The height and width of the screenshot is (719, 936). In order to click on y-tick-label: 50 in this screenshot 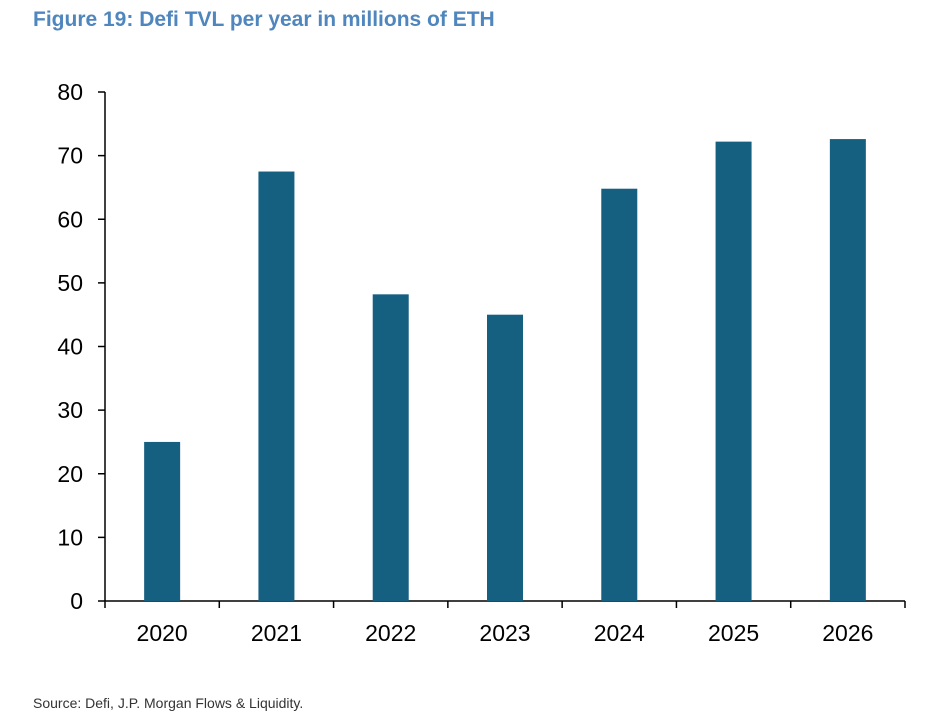, I will do `click(70, 283)`.